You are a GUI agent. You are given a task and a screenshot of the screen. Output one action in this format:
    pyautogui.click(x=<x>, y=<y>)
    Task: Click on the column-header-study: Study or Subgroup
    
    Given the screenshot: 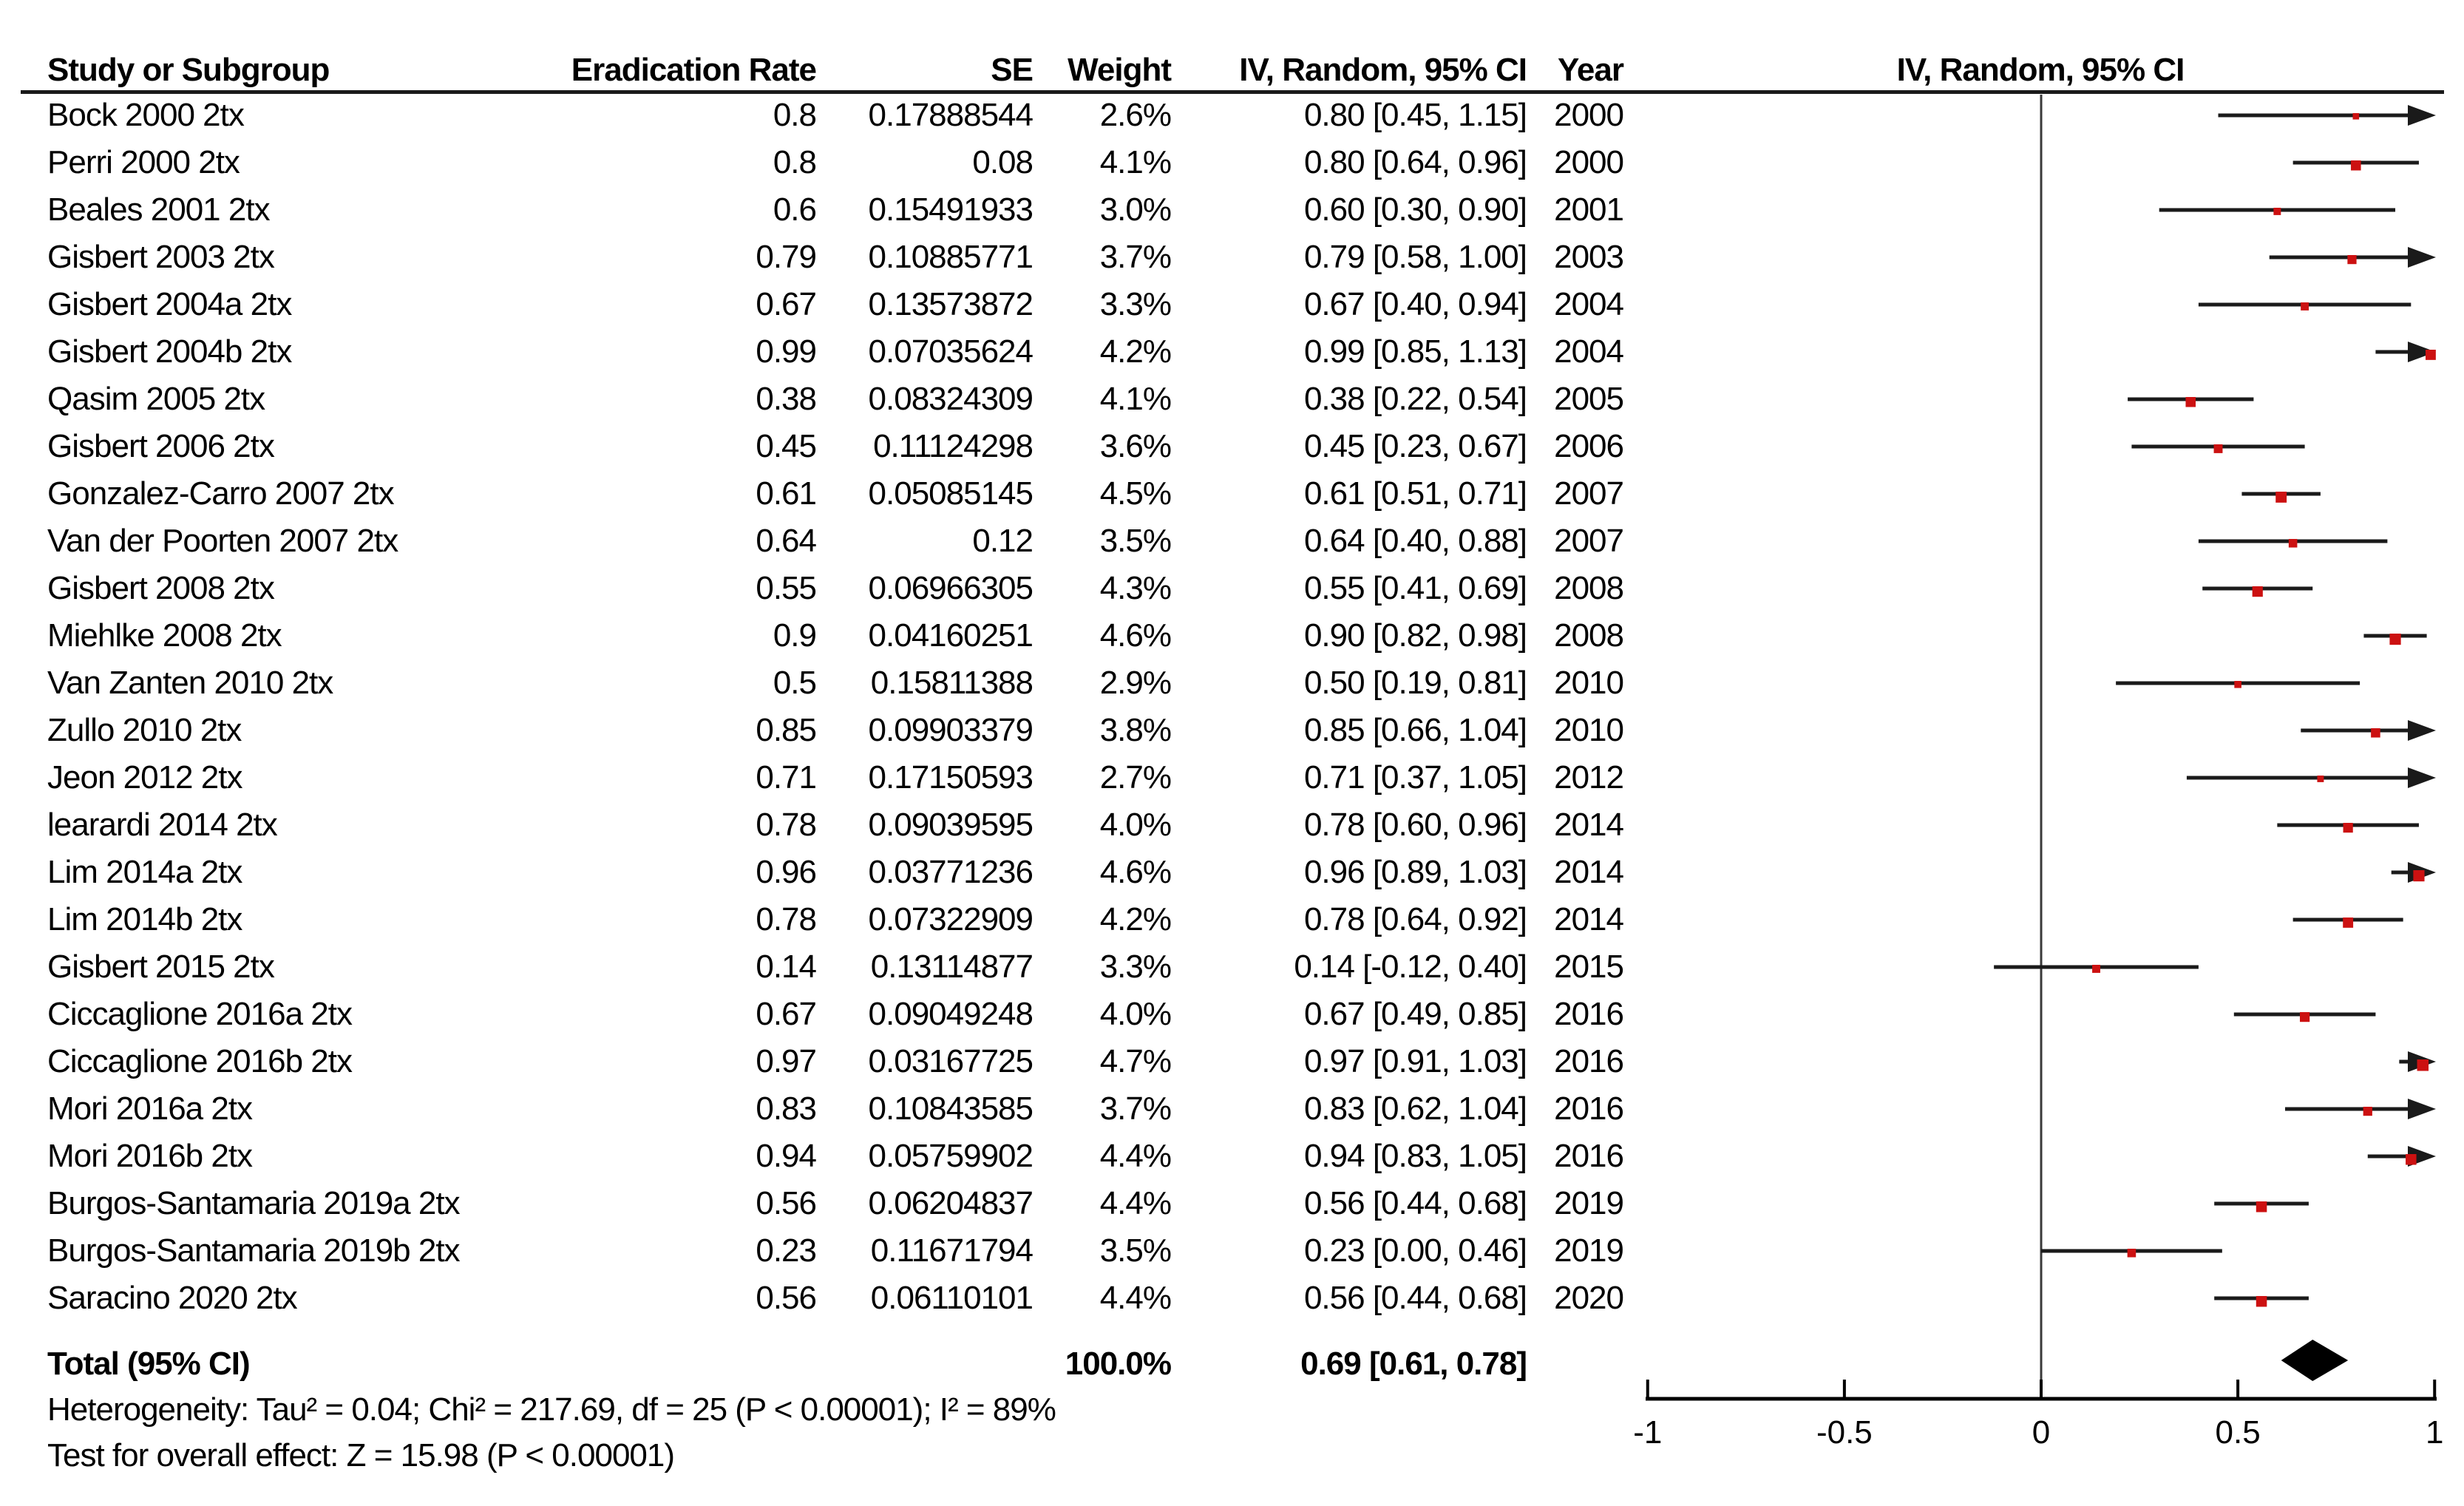 What is the action you would take?
    pyautogui.click(x=188, y=70)
    